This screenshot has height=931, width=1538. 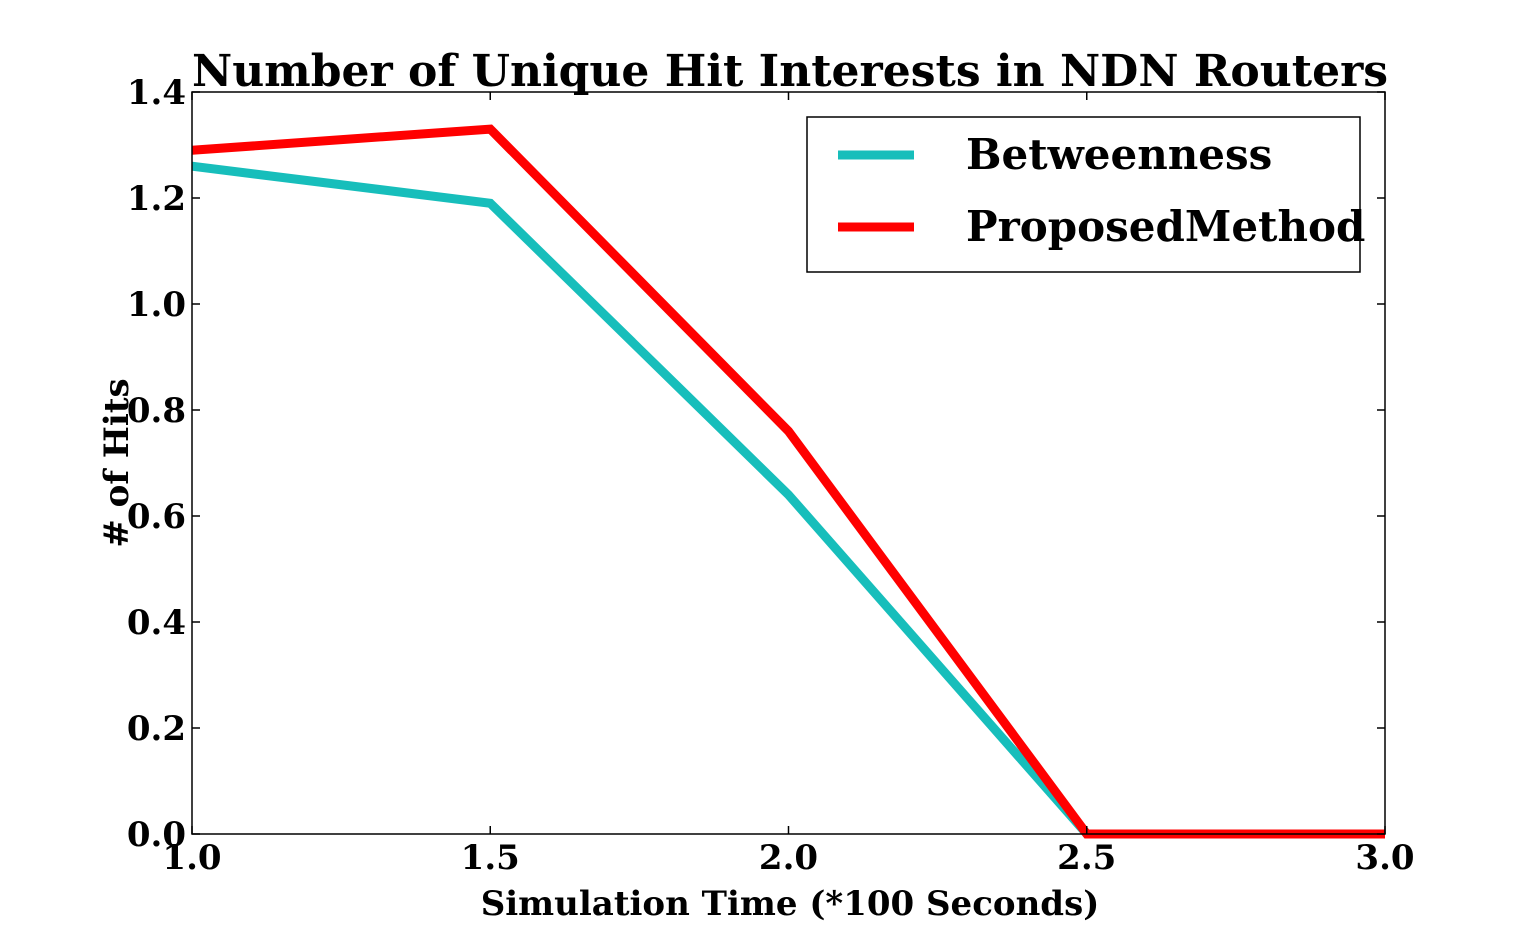 What do you see at coordinates (156, 729) in the screenshot?
I see `y-tick-label: 0.2` at bounding box center [156, 729].